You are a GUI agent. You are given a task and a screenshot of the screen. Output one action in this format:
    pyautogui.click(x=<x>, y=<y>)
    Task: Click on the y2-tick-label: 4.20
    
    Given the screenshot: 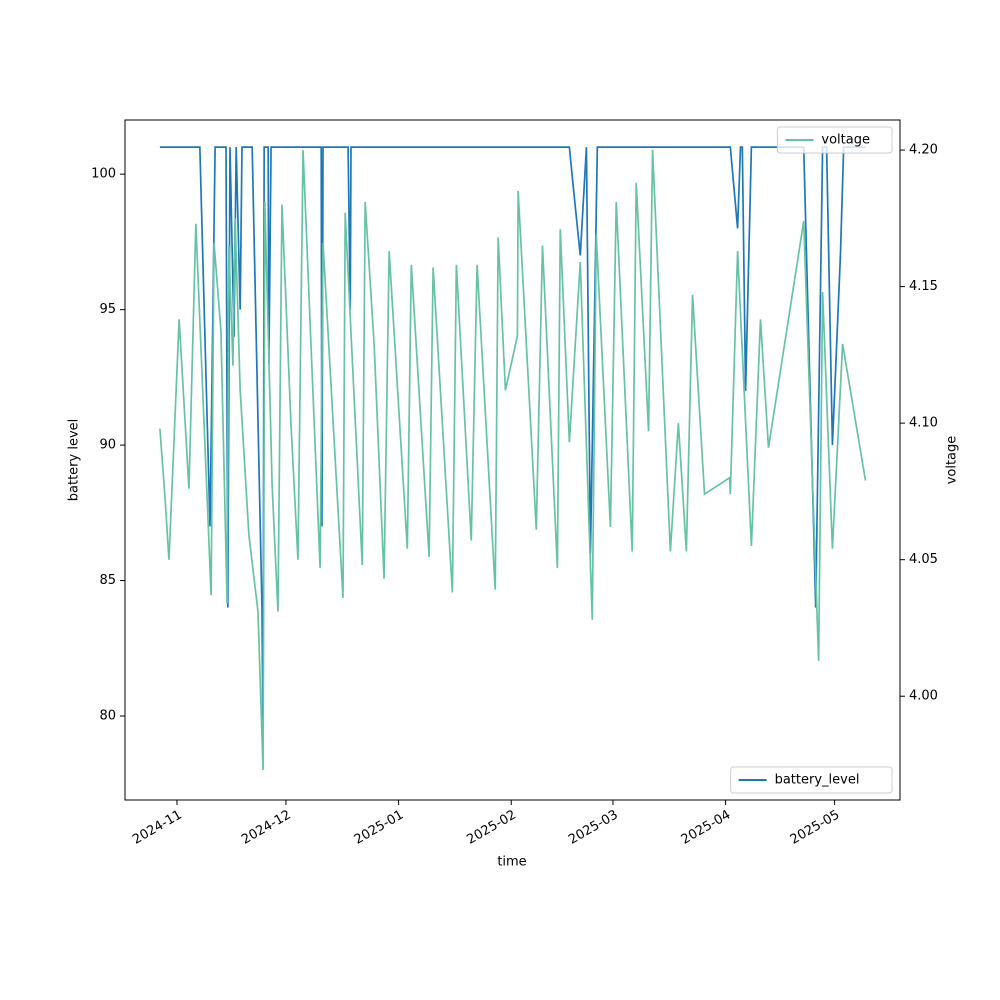 What is the action you would take?
    pyautogui.click(x=923, y=150)
    